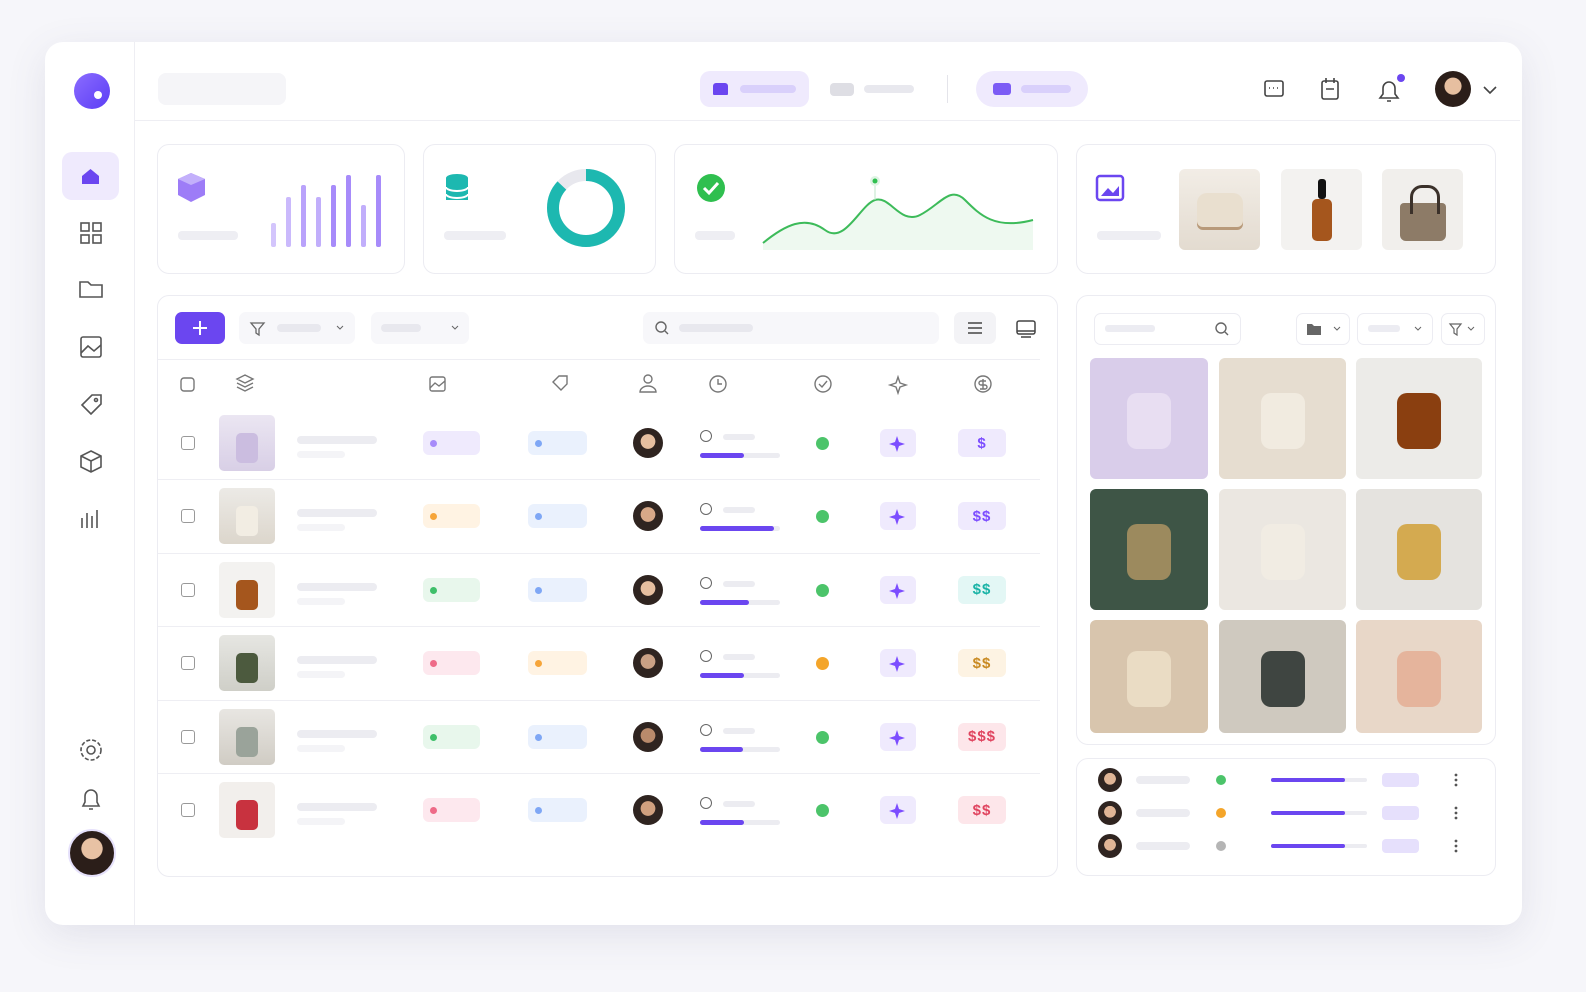 This screenshot has width=1586, height=992. I want to click on member-avatar, so click(1110, 846).